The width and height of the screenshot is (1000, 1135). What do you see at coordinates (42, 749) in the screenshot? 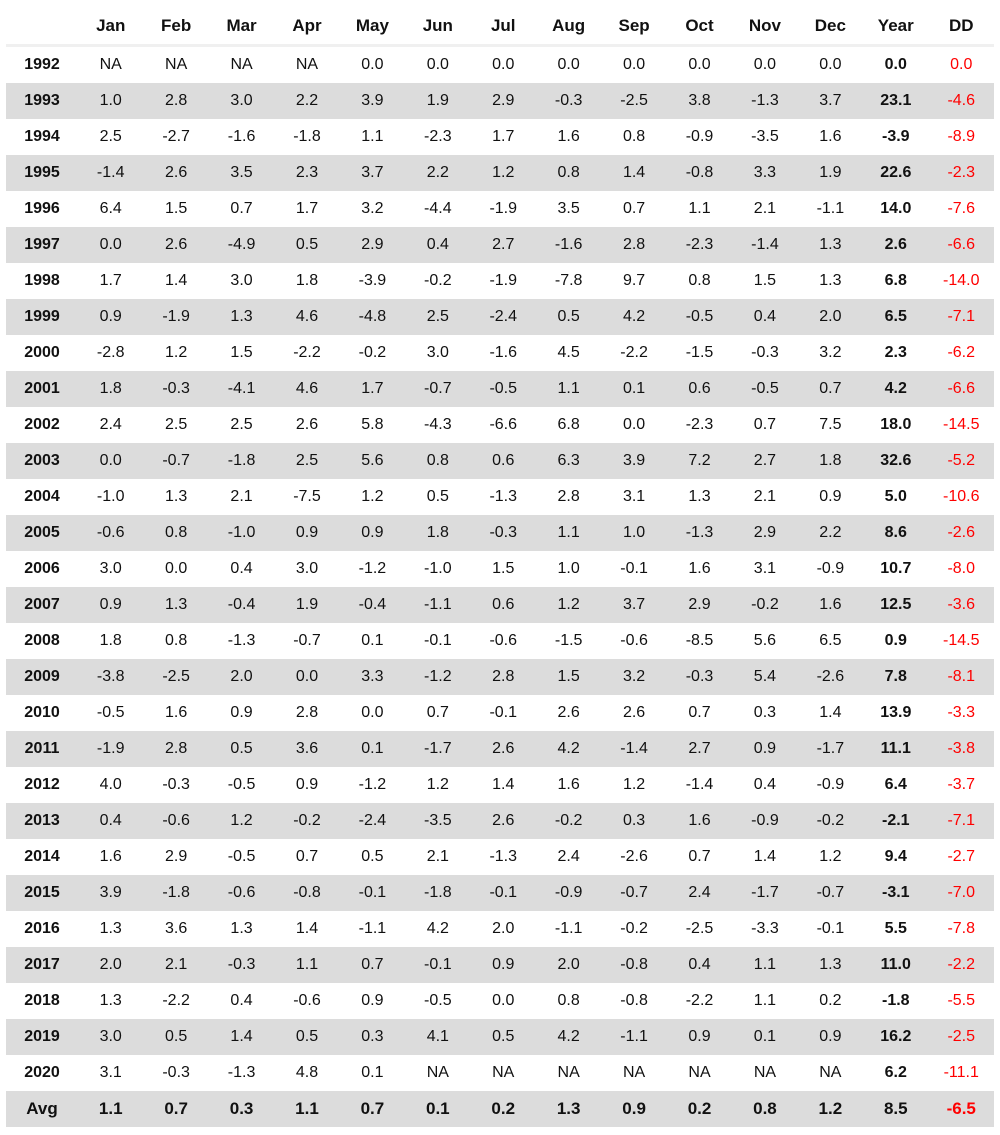
I see `row-label: 2011` at bounding box center [42, 749].